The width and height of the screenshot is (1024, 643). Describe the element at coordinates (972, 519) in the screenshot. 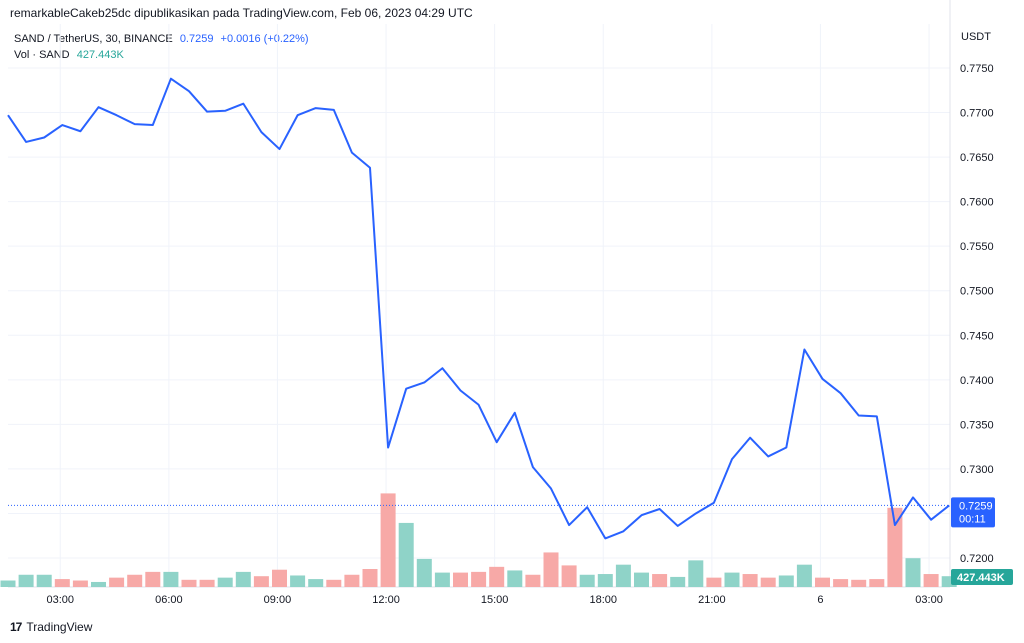

I see `countdown-label: 00:11` at that location.